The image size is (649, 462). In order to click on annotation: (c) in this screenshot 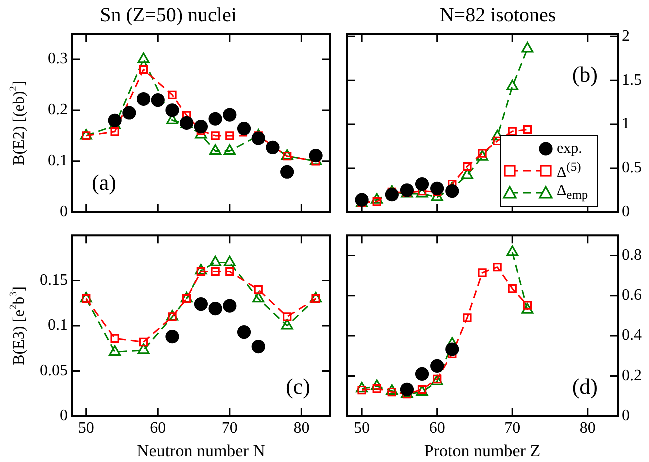, I will do `click(298, 387)`.